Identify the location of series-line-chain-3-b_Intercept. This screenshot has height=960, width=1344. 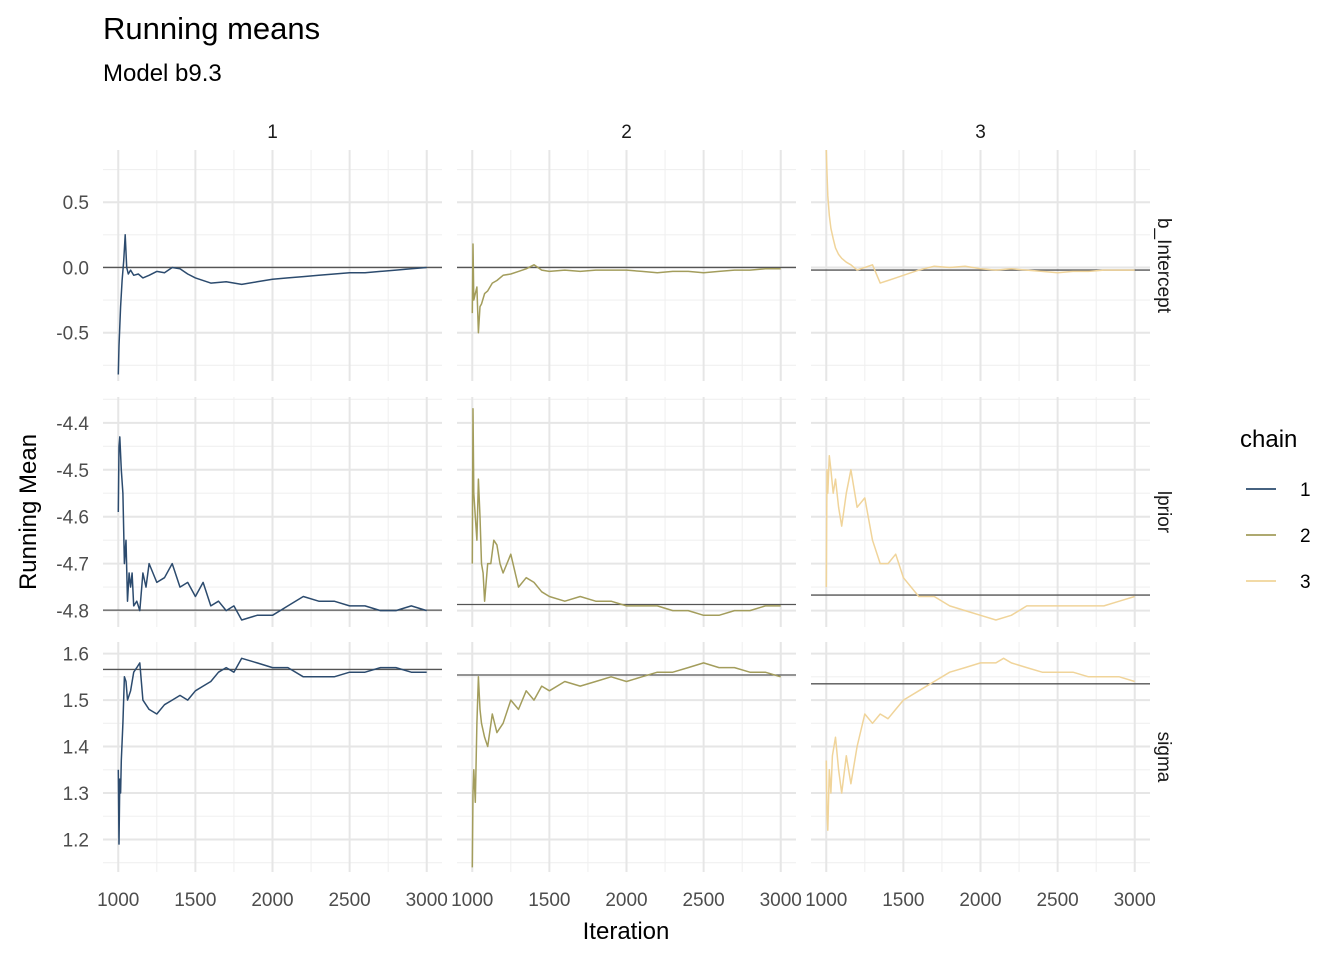
(980, 216).